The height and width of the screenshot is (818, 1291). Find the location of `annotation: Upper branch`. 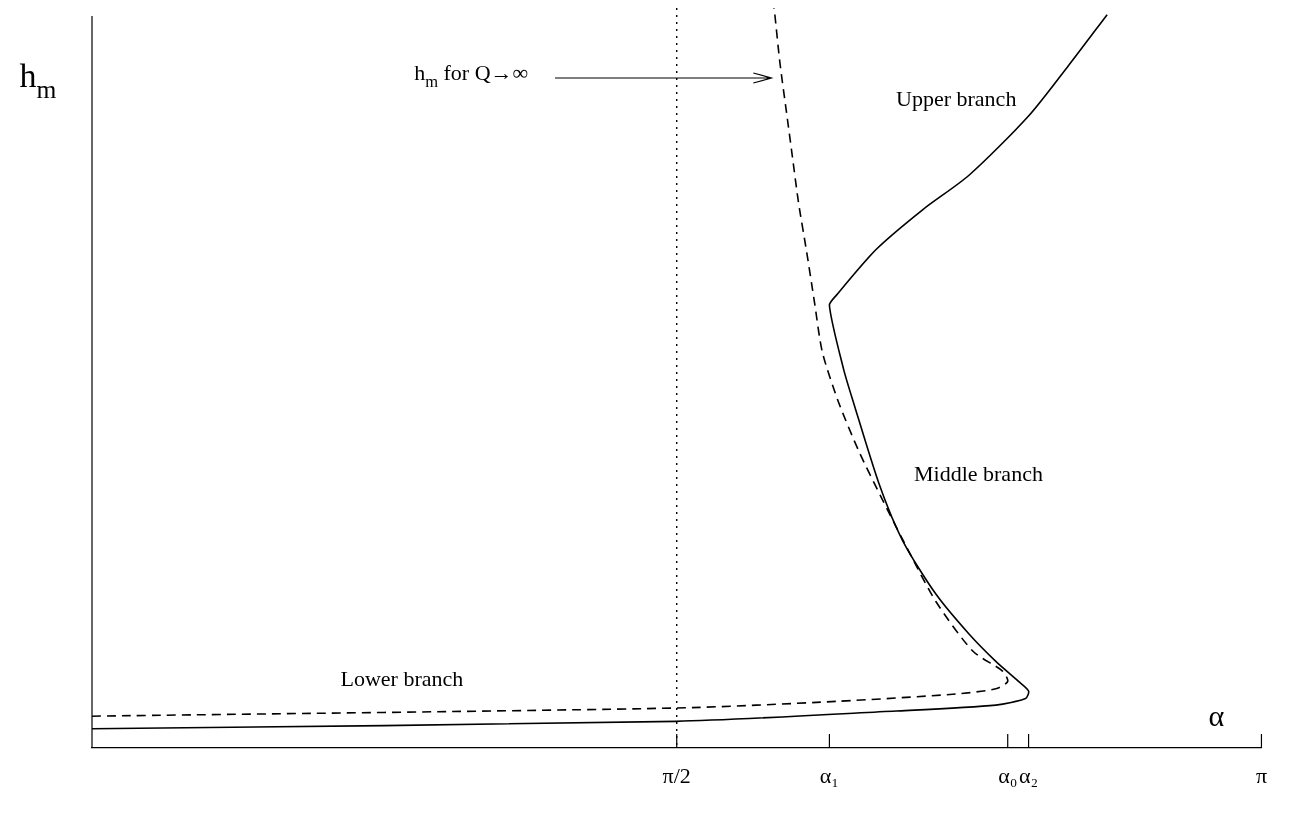

annotation: Upper branch is located at coordinates (956, 98).